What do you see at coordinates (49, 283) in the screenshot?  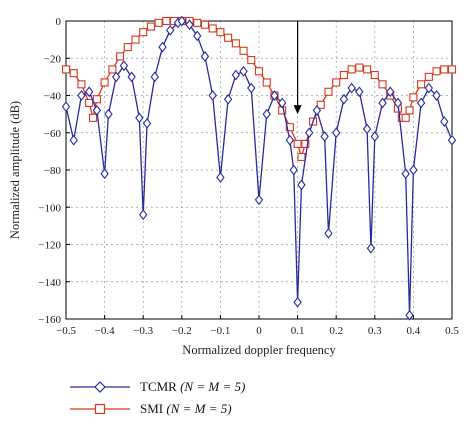 I see `y-tick-label: −140` at bounding box center [49, 283].